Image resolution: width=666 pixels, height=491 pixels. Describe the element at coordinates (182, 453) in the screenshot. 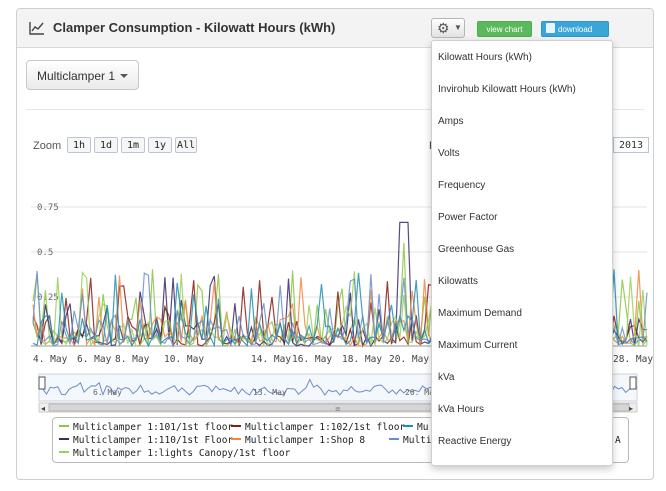

I see `legend-label: Multiclamper 1:lights Canopy/1st floor` at that location.